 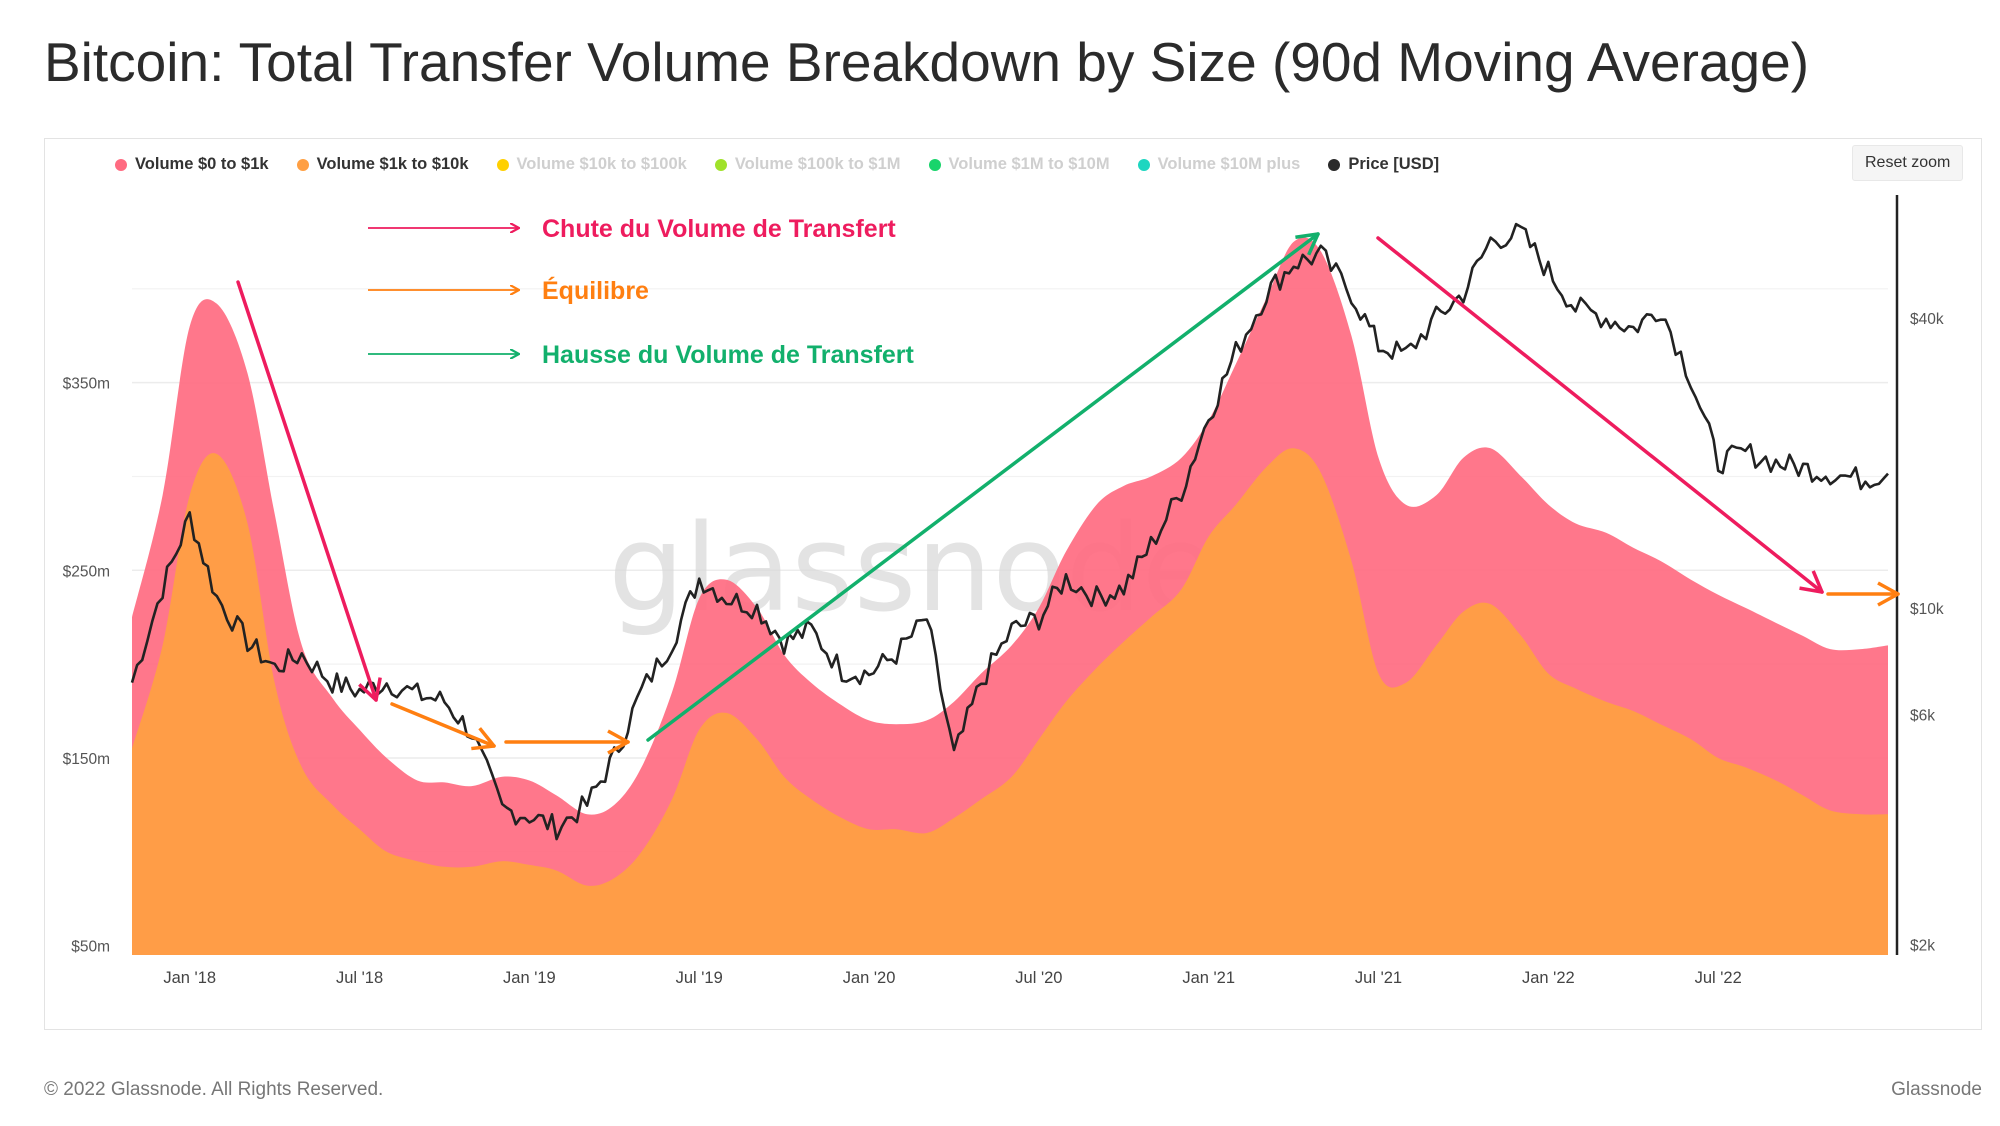 What do you see at coordinates (869, 978) in the screenshot?
I see `x-tick-label: Jan '20` at bounding box center [869, 978].